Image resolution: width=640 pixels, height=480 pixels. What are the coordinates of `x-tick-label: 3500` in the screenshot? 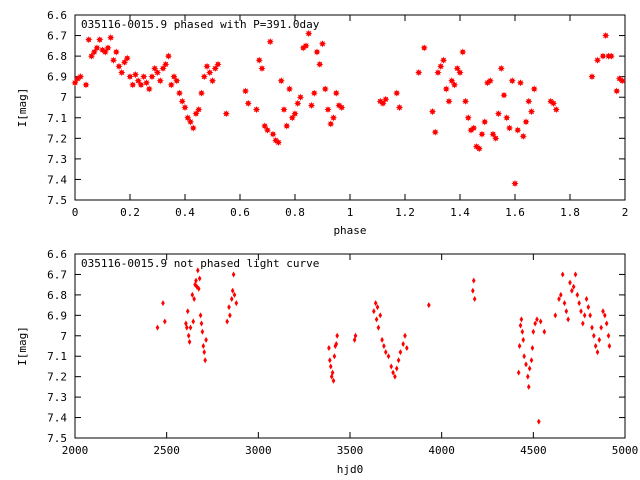 It's located at (350, 450).